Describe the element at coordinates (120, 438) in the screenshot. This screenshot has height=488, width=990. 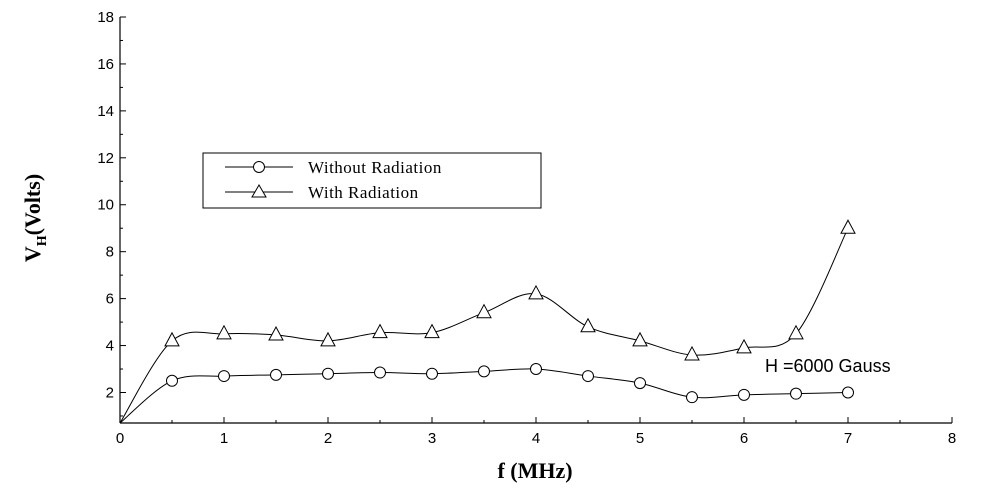
I see `x-tick-label: 0` at that location.